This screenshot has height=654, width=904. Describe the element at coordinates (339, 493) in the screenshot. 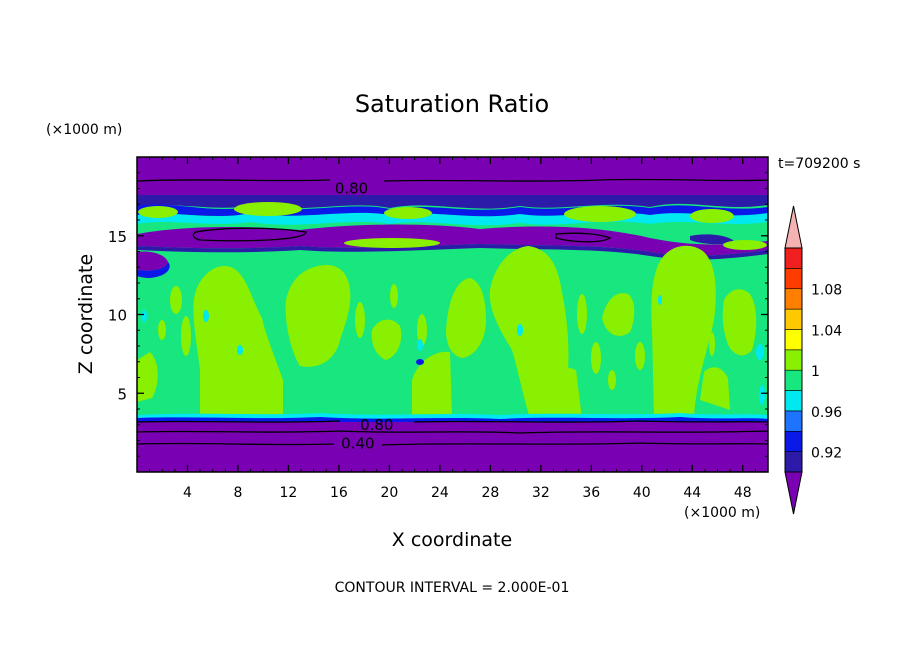

I see `x-tick-label: 16` at that location.